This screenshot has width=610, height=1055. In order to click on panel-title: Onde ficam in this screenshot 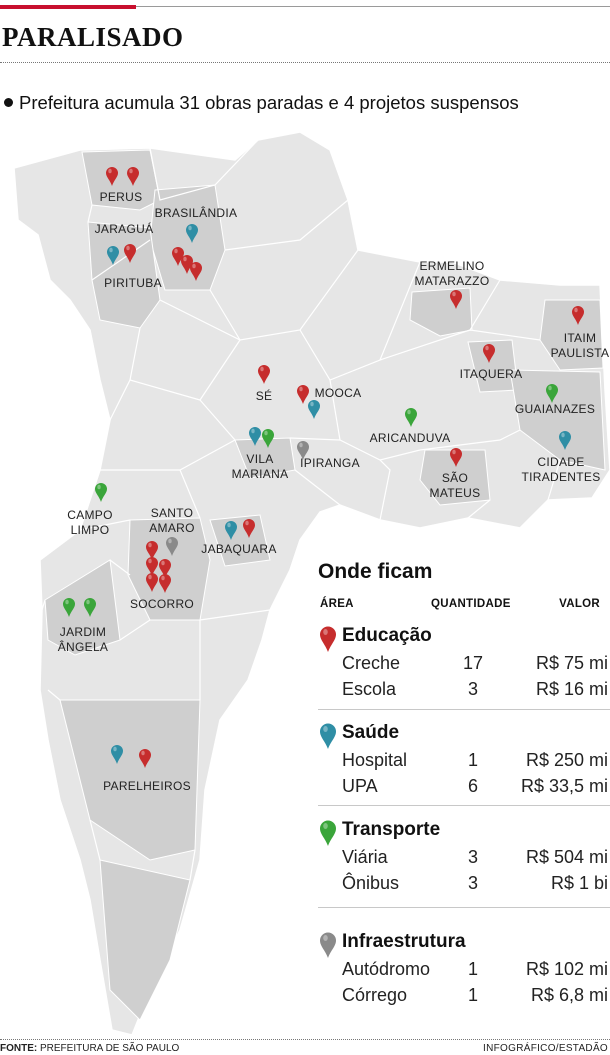, I will do `click(375, 571)`.